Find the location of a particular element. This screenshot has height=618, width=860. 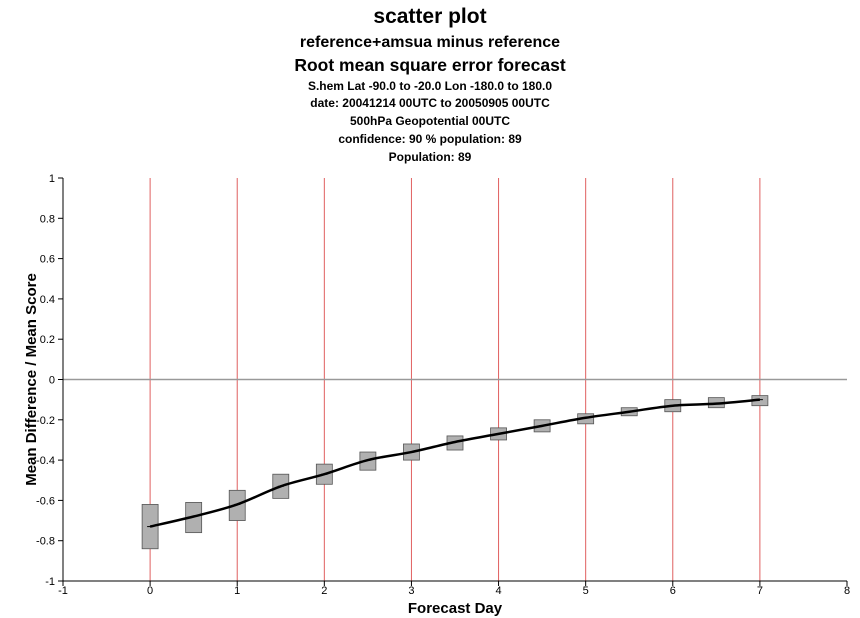

y-tick-label-9: -0.8 is located at coordinates (45, 542).